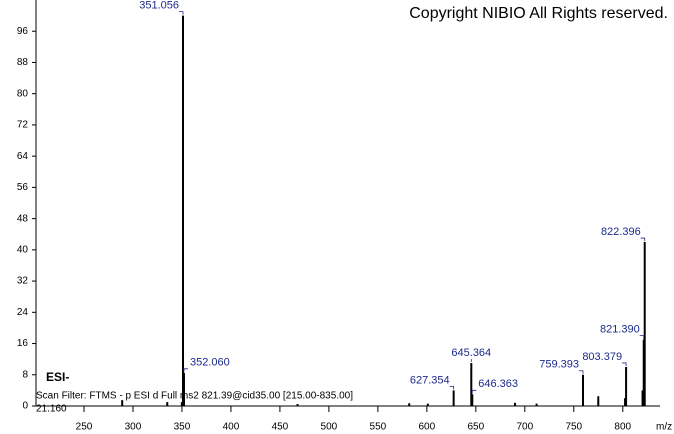 This screenshot has height=434, width=674. What do you see at coordinates (23, 249) in the screenshot?
I see `y-tick-label: 40` at bounding box center [23, 249].